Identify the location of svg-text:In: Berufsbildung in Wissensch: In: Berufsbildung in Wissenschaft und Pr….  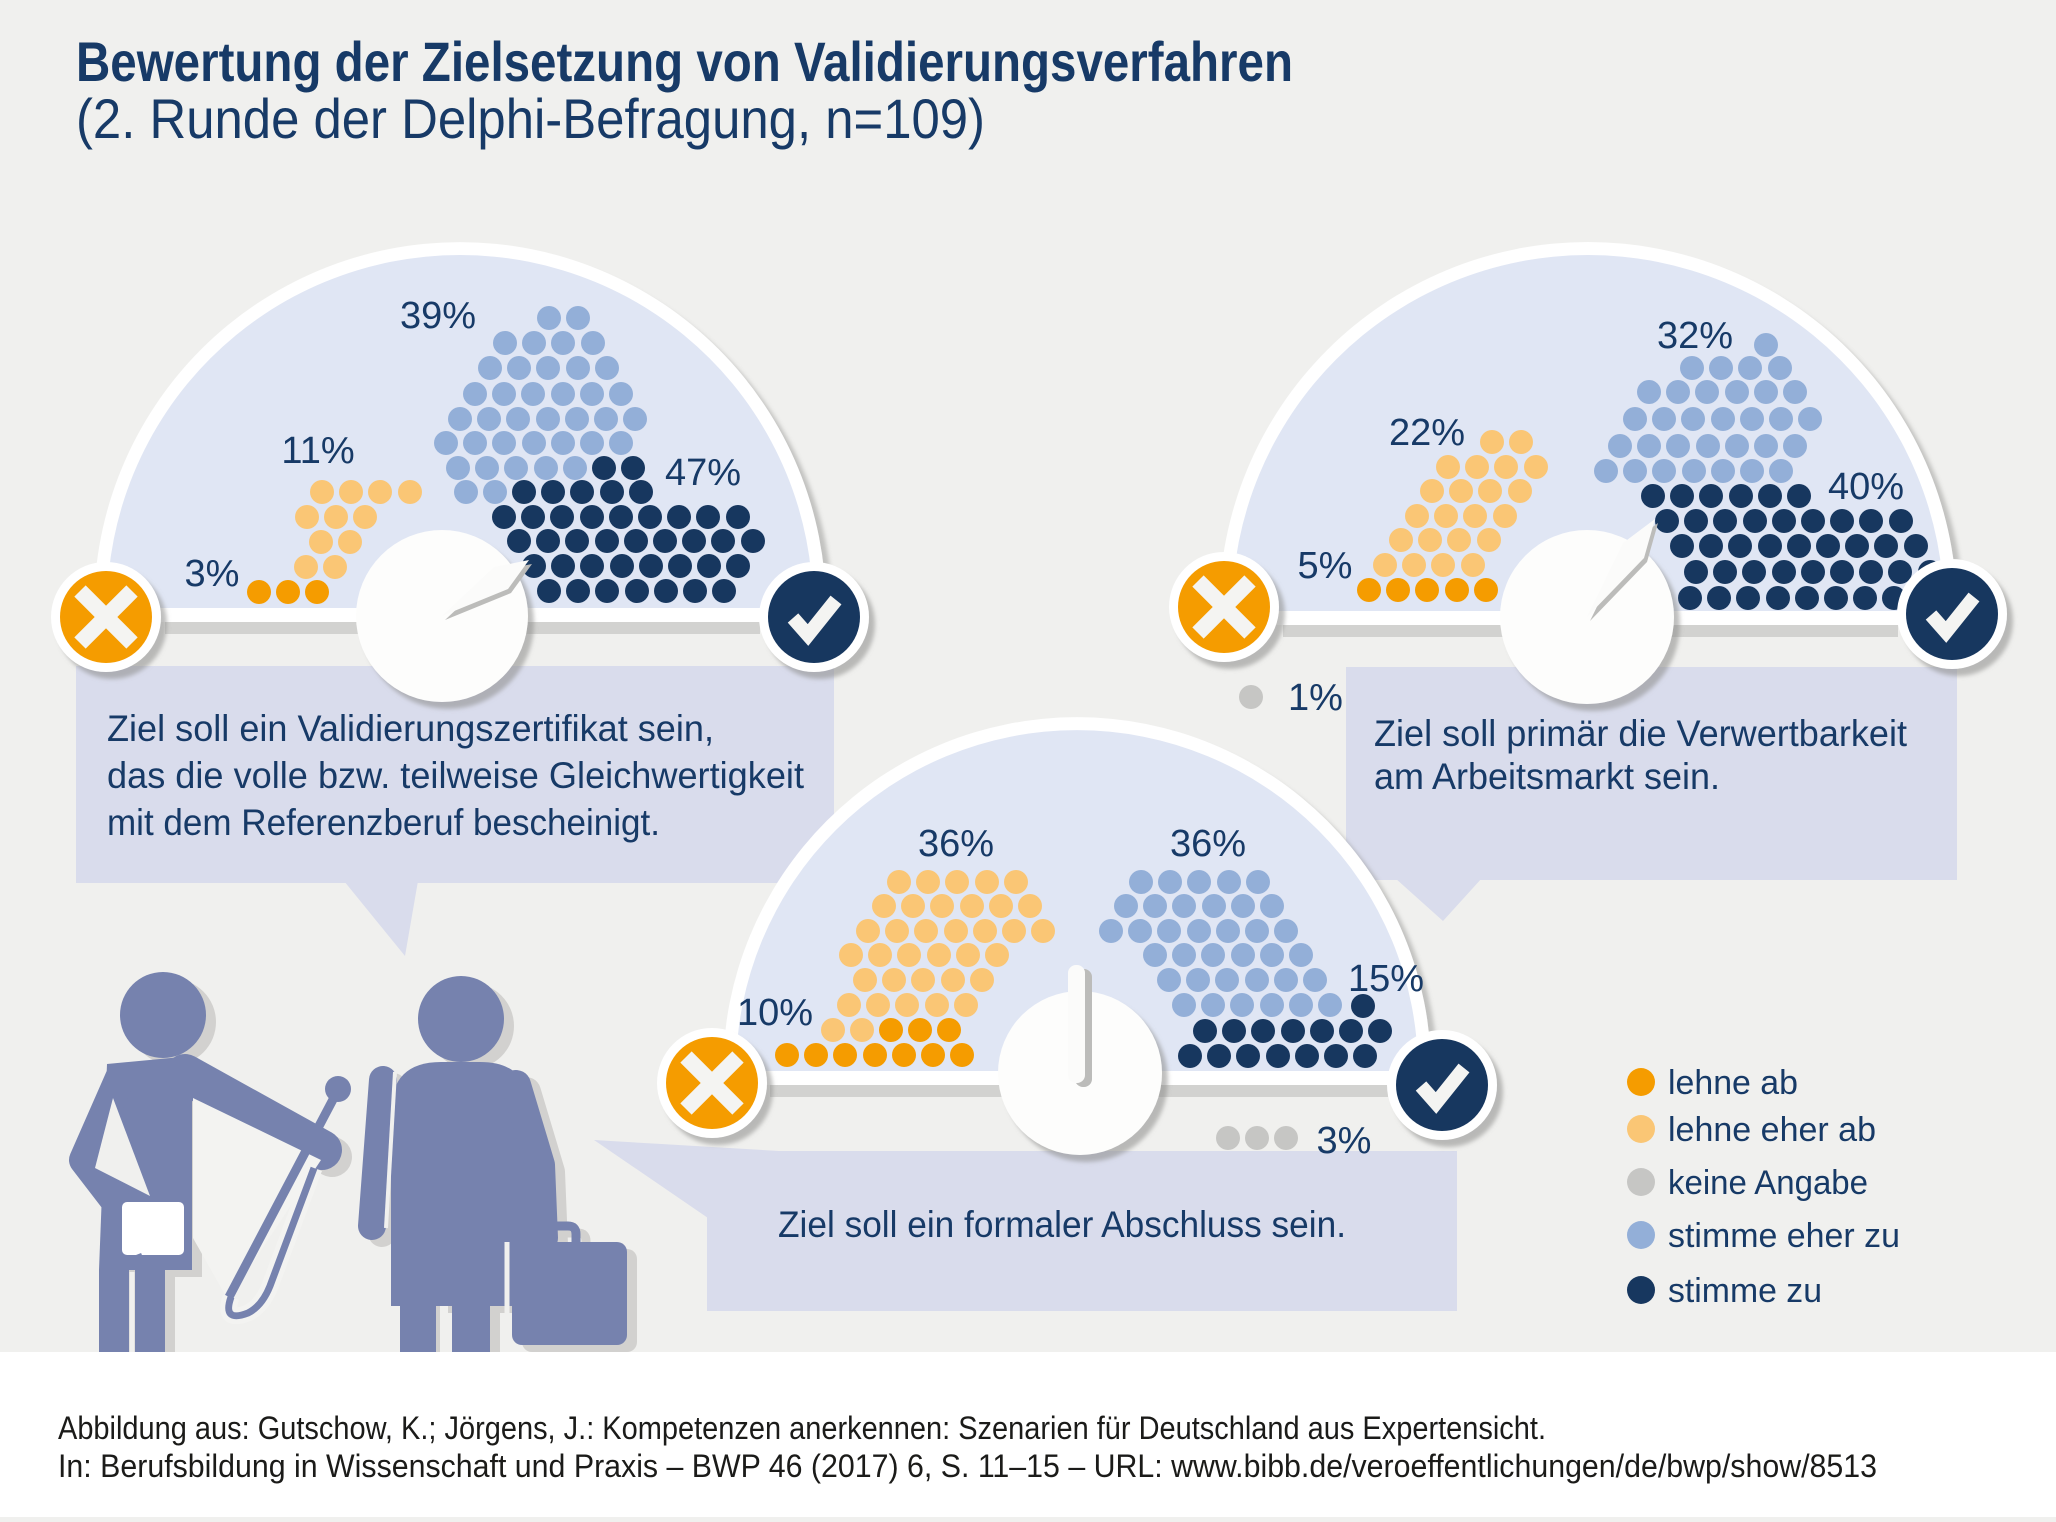
(967, 1466).